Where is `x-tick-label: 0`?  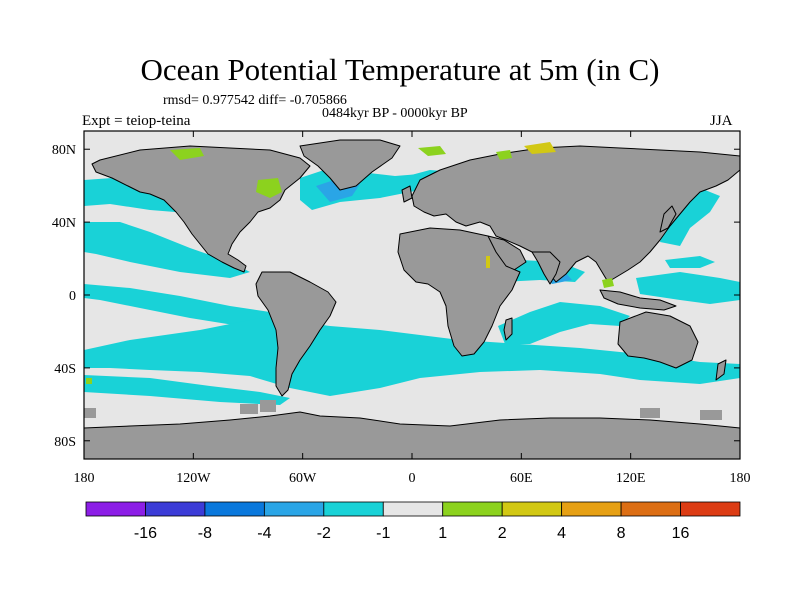
x-tick-label: 0 is located at coordinates (412, 478).